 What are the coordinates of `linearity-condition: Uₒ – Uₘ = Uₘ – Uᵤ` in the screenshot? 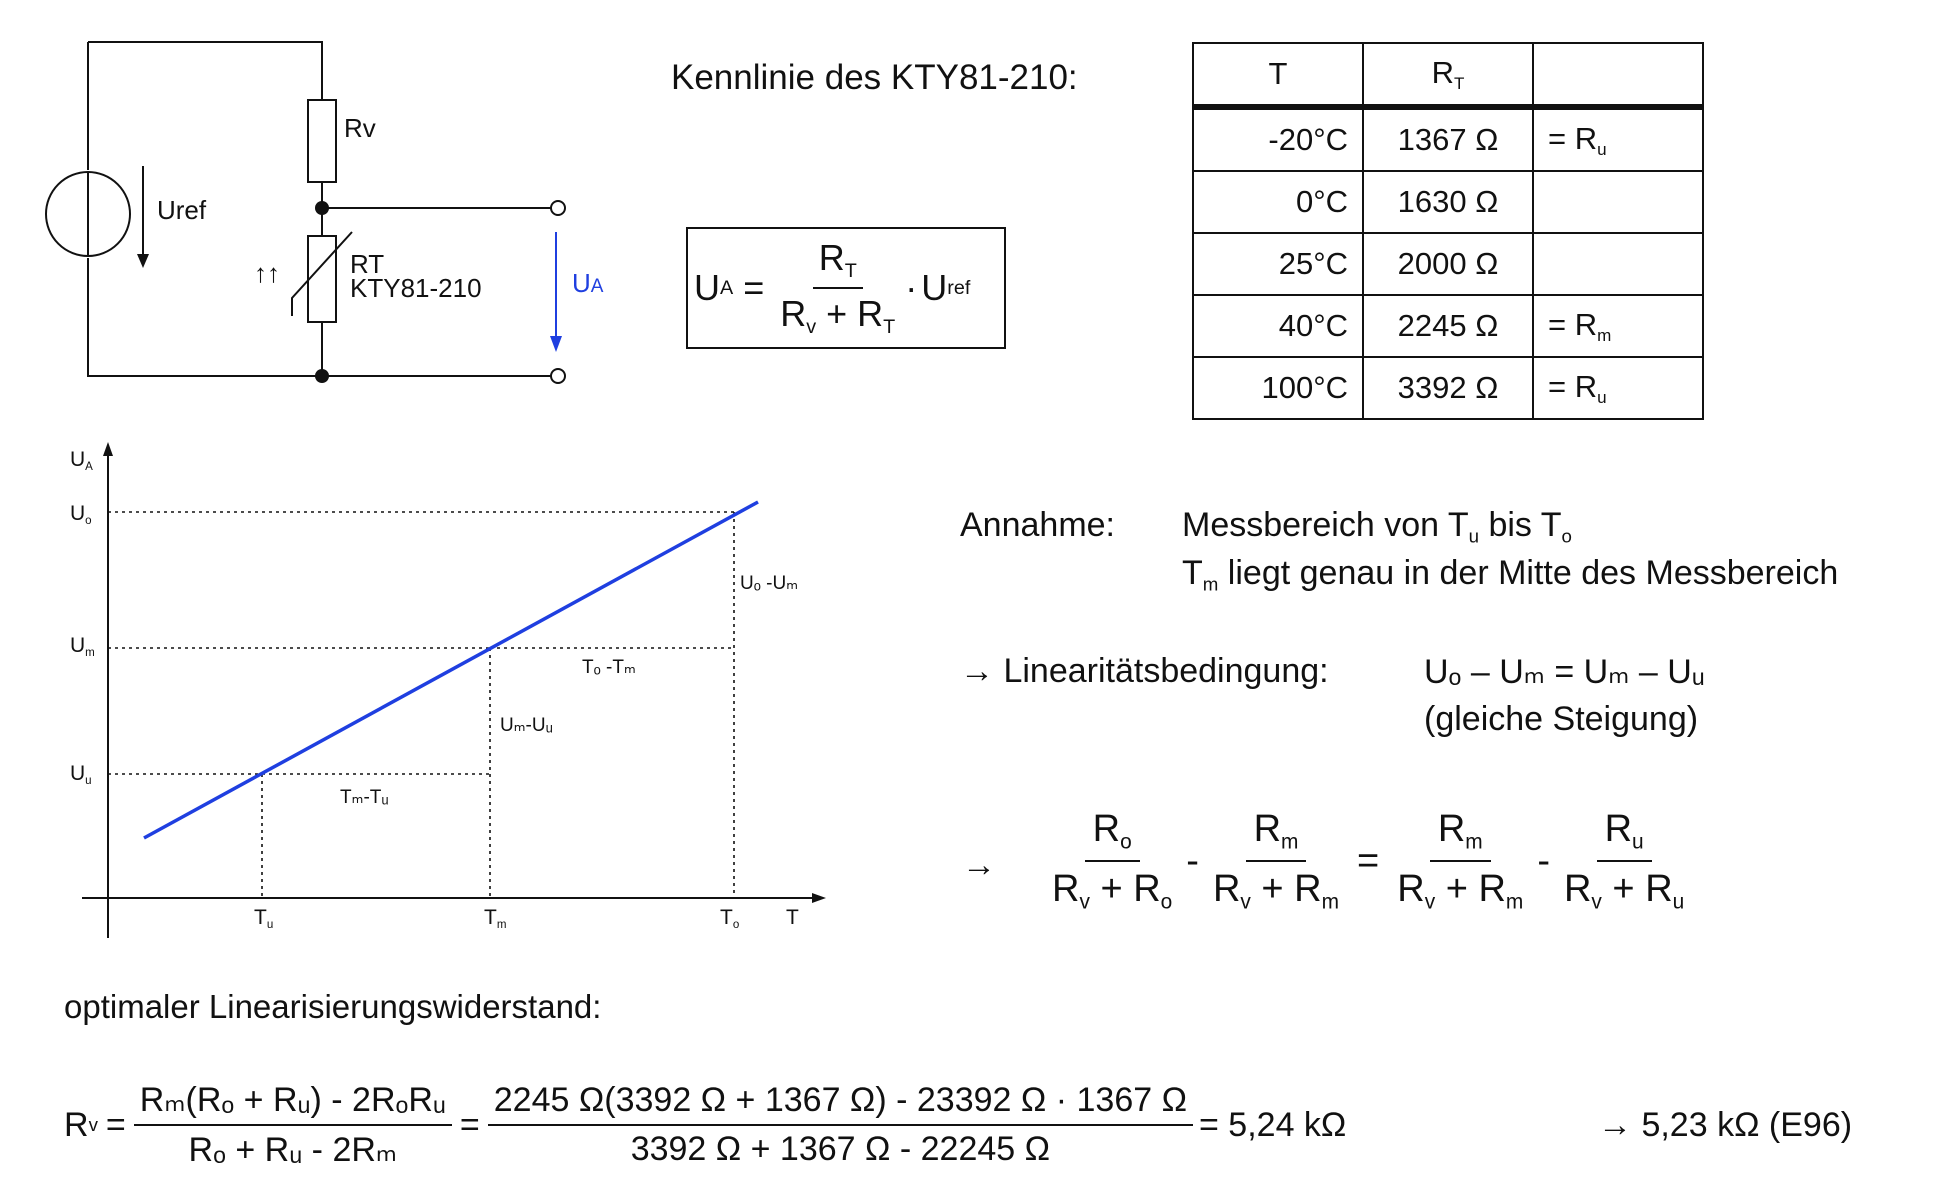 It's located at (1564, 672).